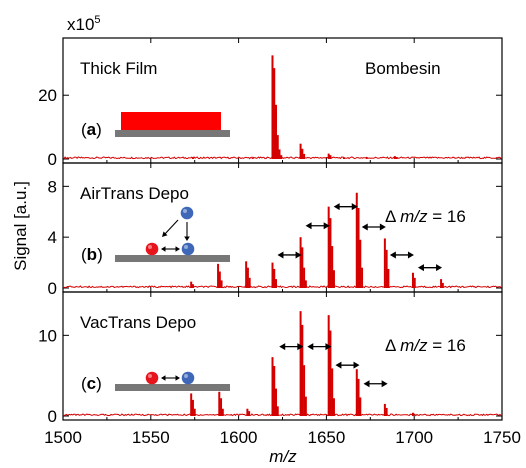 The height and width of the screenshot is (468, 526). I want to click on x-axis-label: m/z, so click(283, 456).